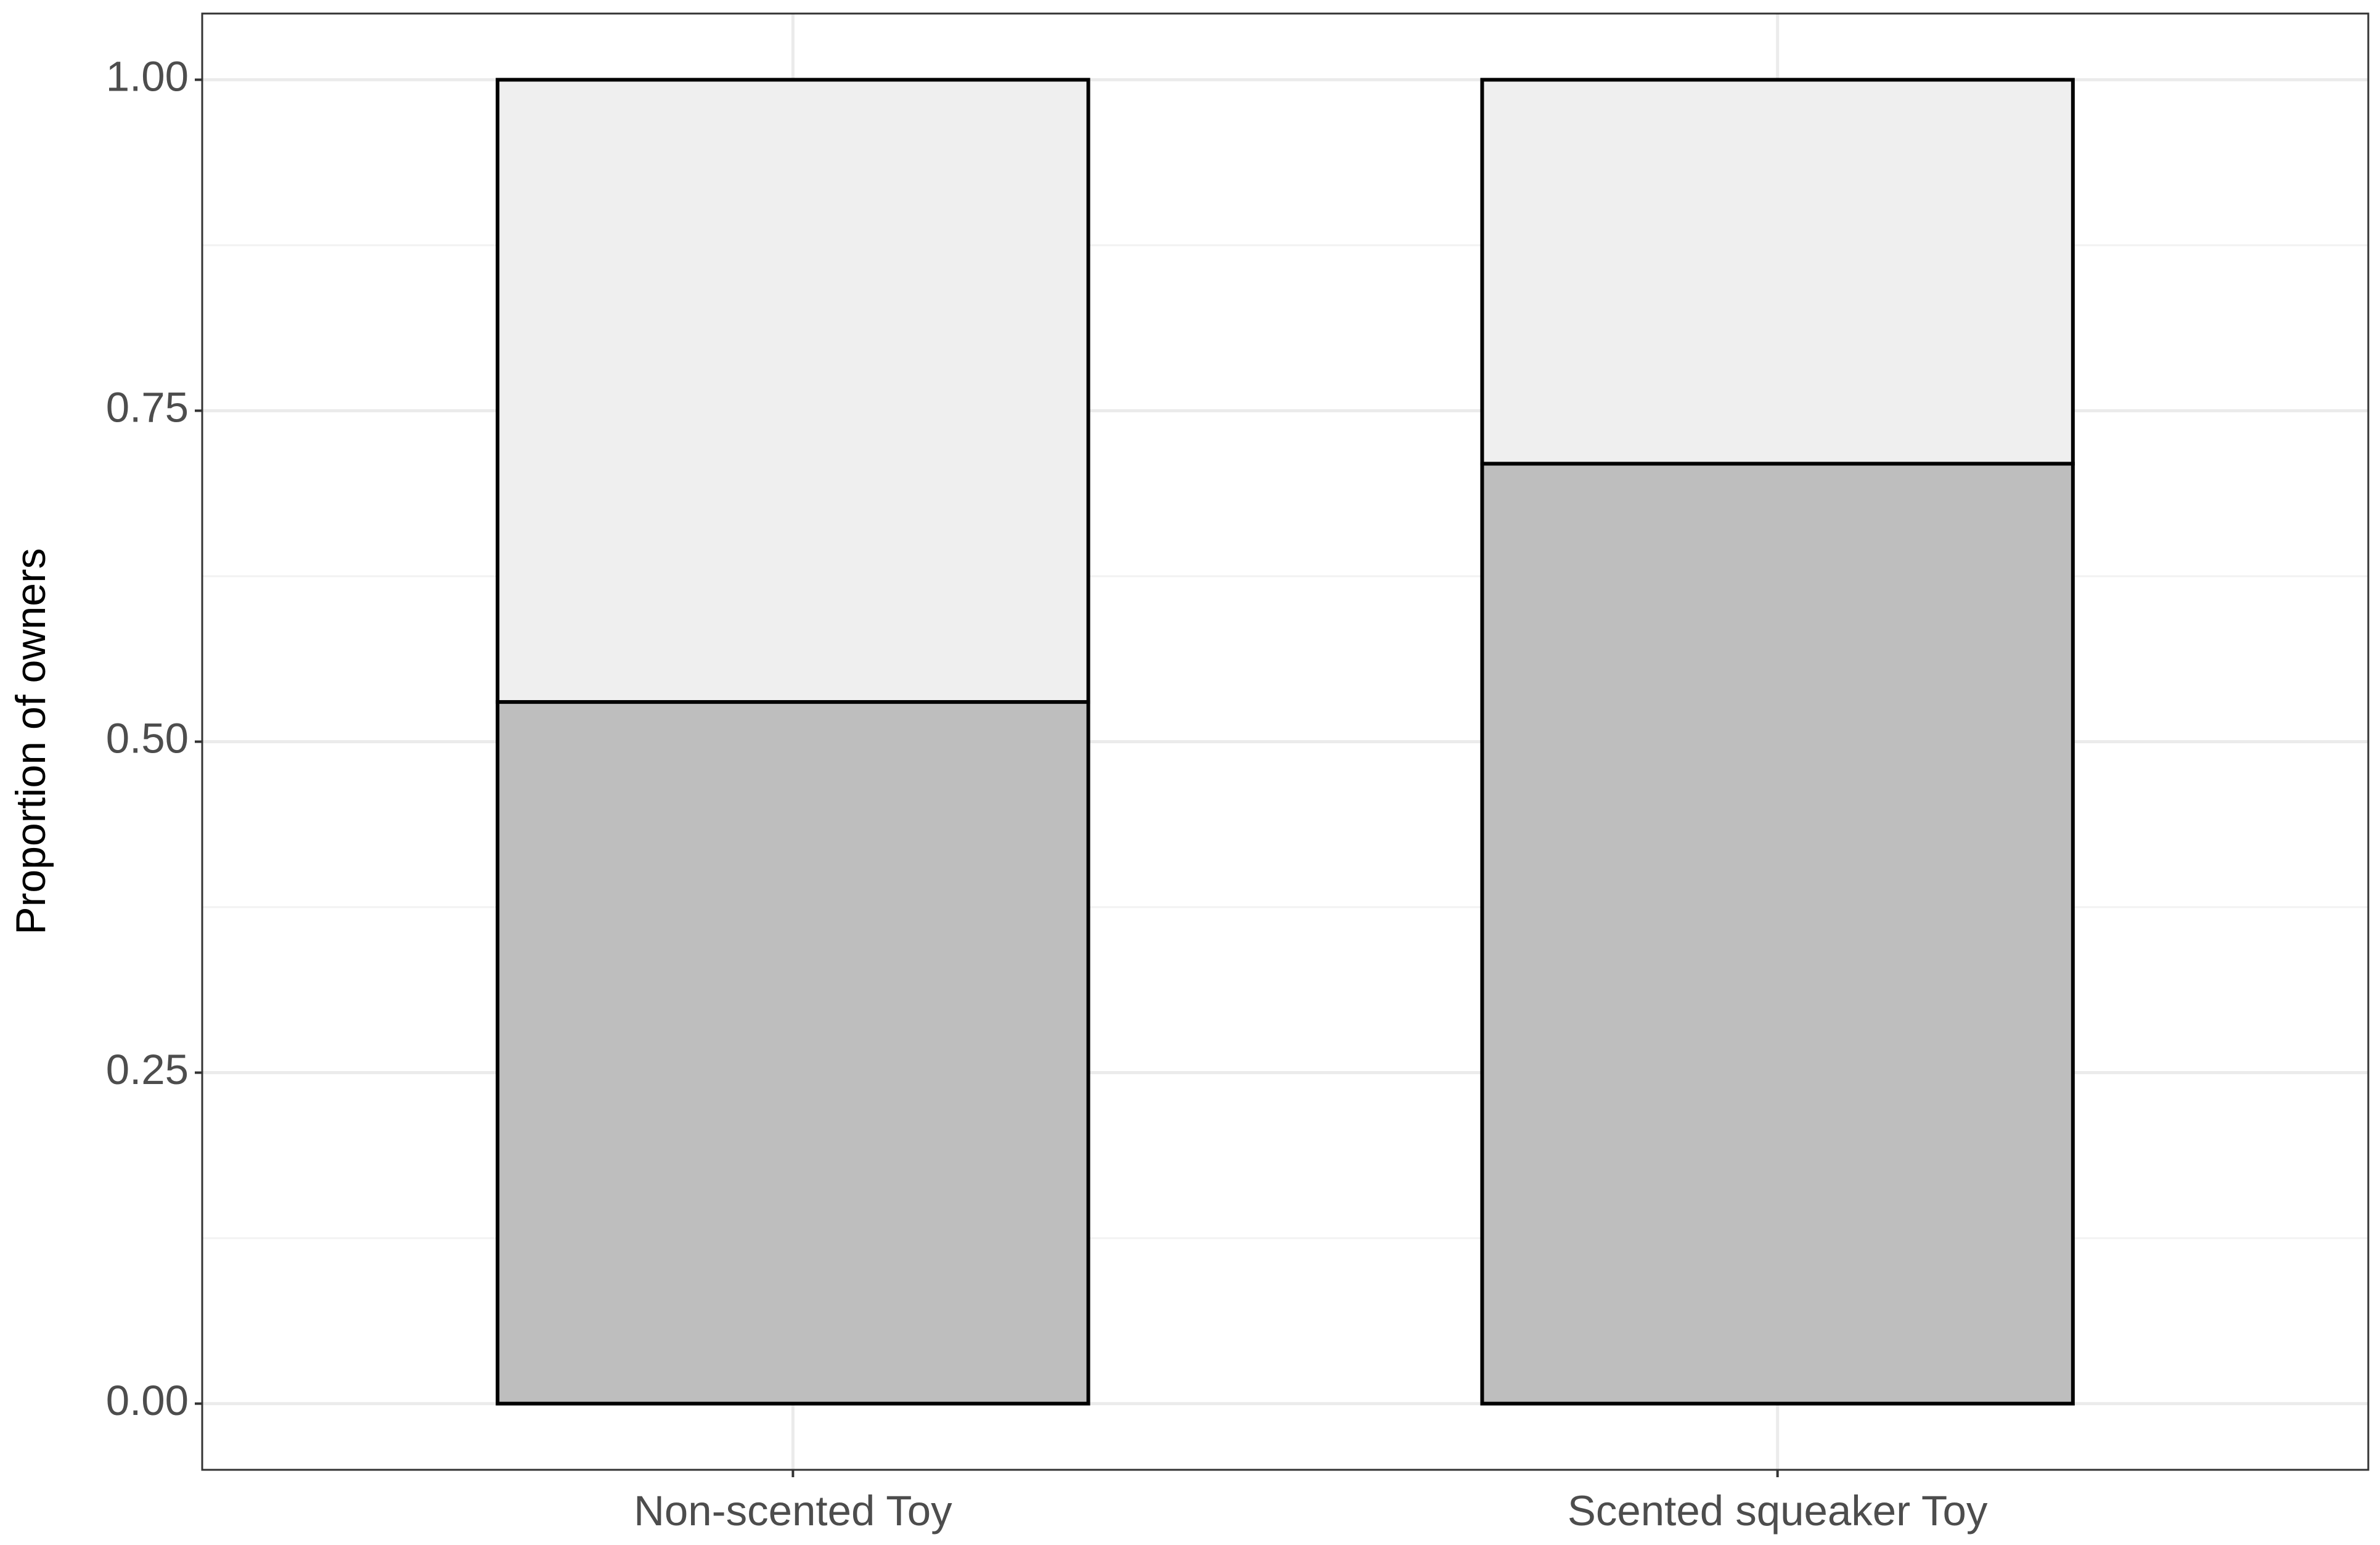  I want to click on x-tick-label: Non-scented Toy, so click(793, 1511).